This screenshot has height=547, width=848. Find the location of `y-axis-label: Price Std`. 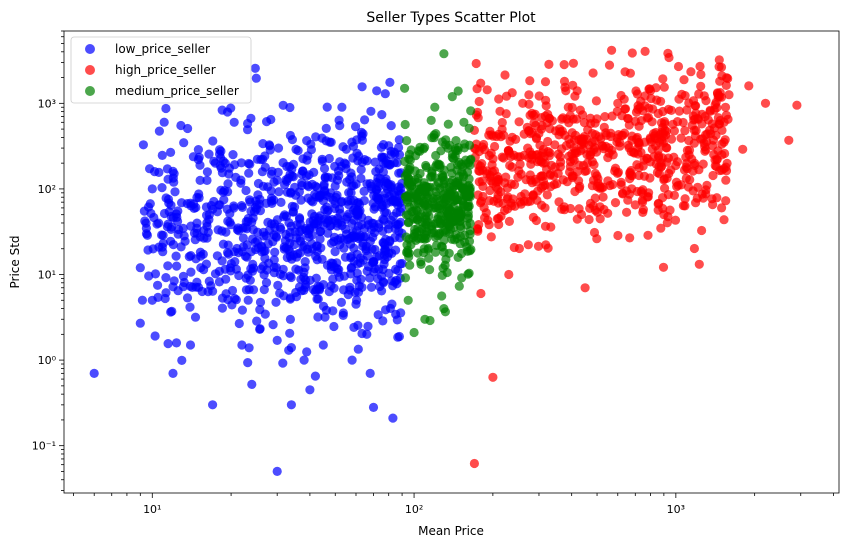

y-axis-label: Price Std is located at coordinates (15, 261).